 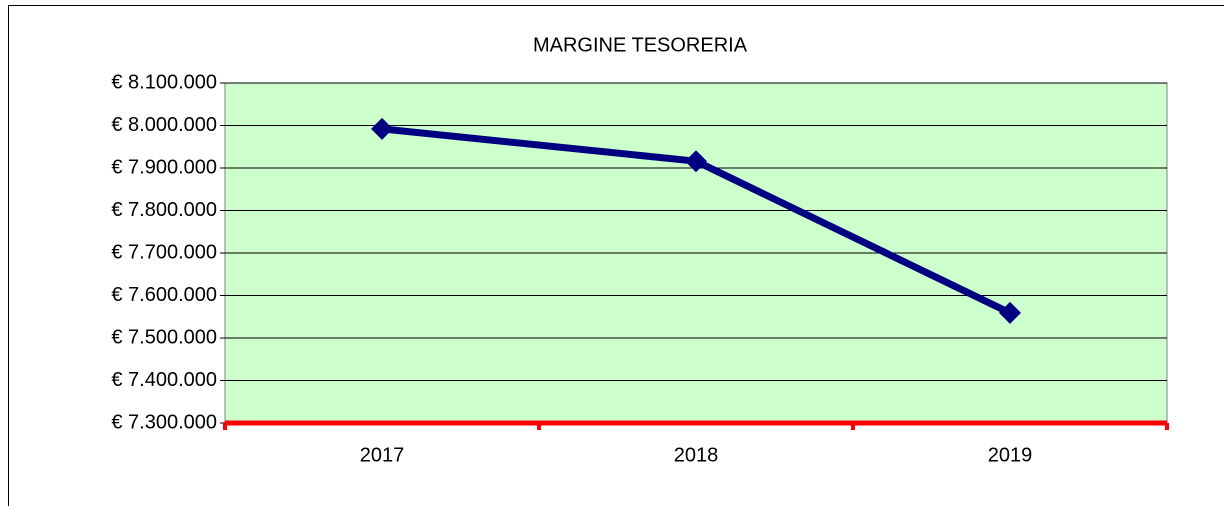 I want to click on x-tick-label: 2017, so click(x=382, y=455).